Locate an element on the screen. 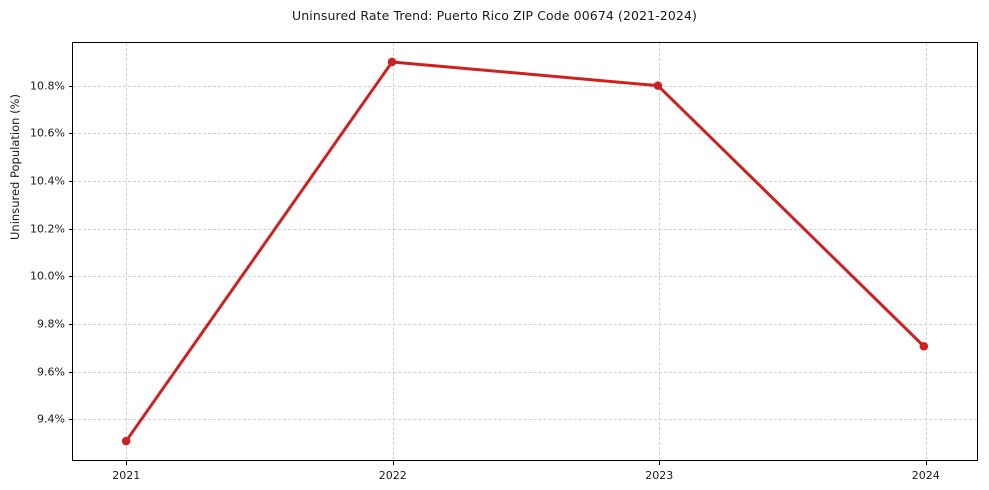 This screenshot has height=490, width=989. y-tick-label: 10.0% is located at coordinates (47, 276).